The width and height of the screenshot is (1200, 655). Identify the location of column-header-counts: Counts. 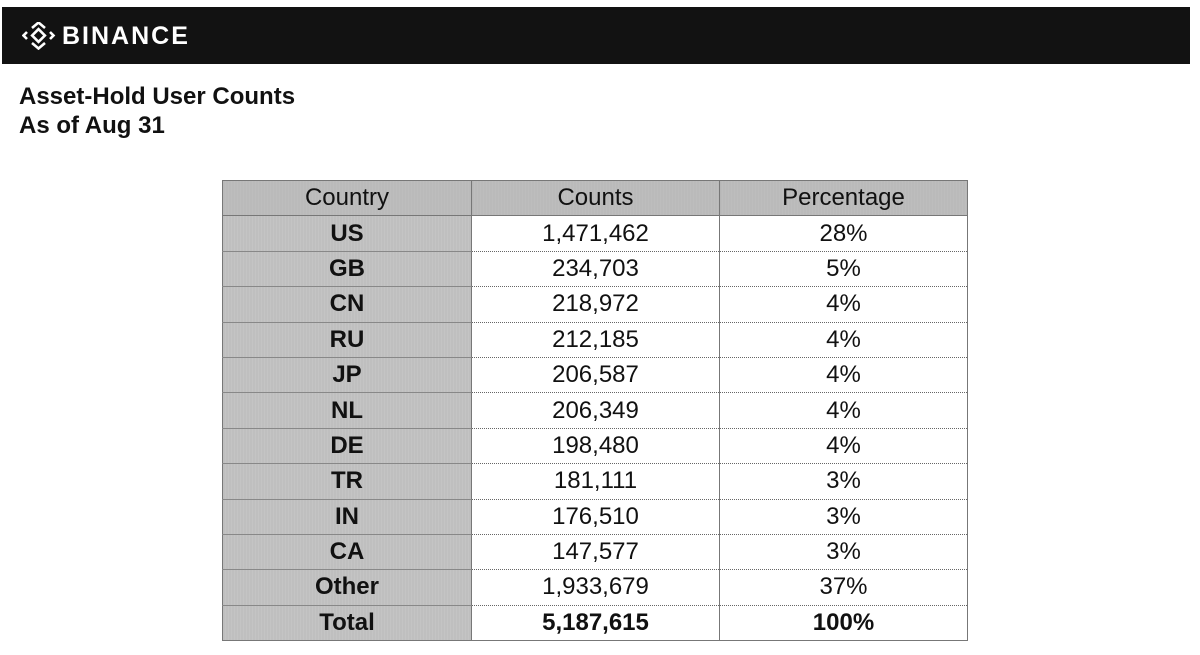
(595, 198).